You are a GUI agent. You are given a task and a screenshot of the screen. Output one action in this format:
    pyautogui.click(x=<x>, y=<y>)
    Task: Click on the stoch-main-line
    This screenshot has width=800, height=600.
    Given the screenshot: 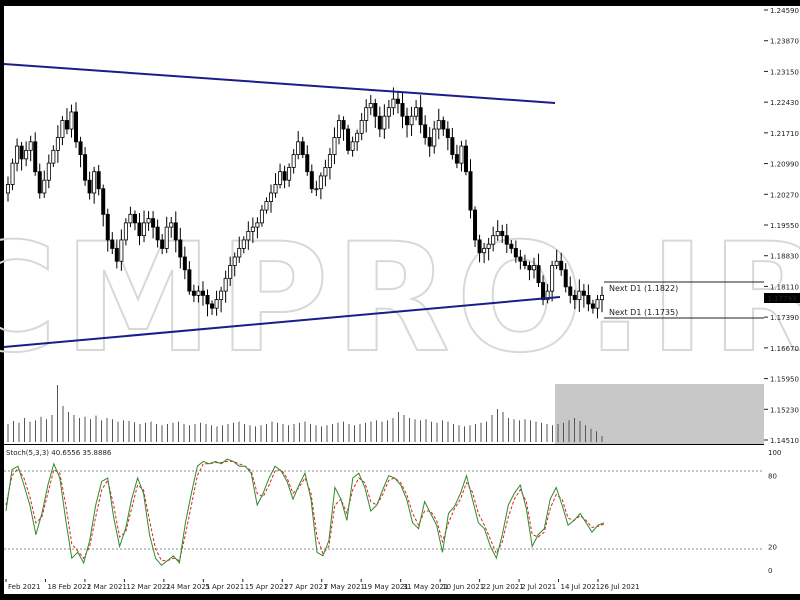 What is the action you would take?
    pyautogui.click(x=305, y=512)
    